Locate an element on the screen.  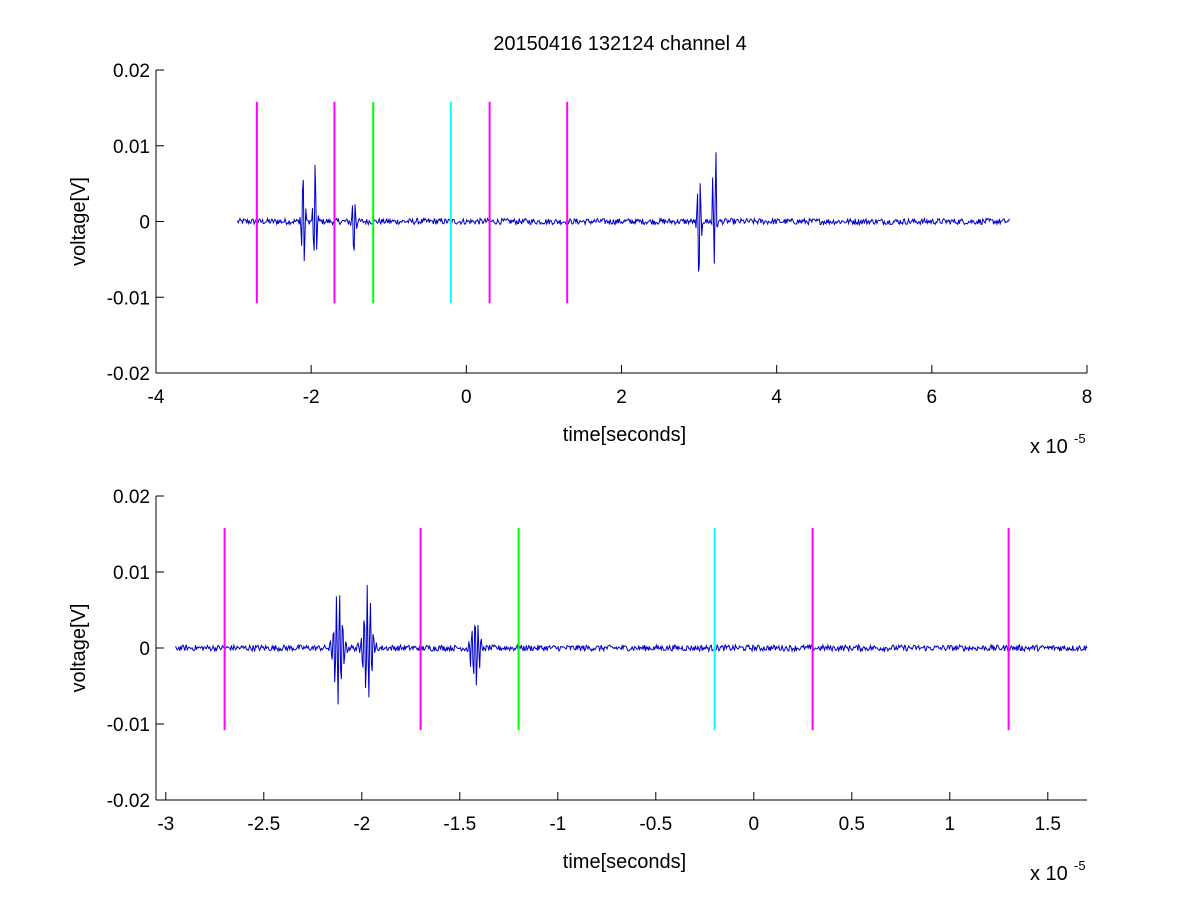
x-tick-label: 2 is located at coordinates (621, 397).